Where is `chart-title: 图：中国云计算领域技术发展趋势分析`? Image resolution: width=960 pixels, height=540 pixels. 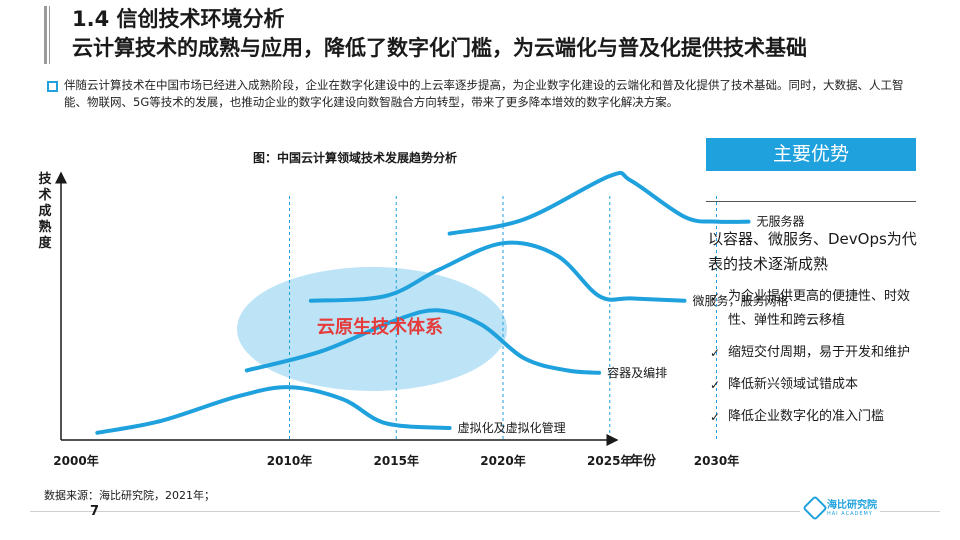 chart-title: 图：中国云计算领域技术发展趋势分析 is located at coordinates (355, 158).